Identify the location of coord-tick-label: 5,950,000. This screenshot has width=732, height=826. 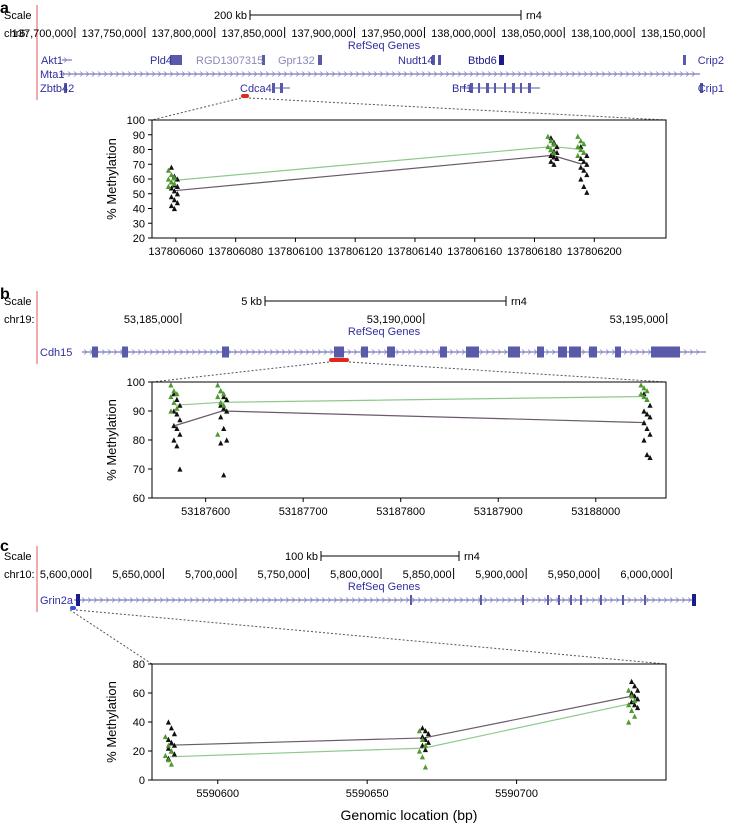
(572, 575).